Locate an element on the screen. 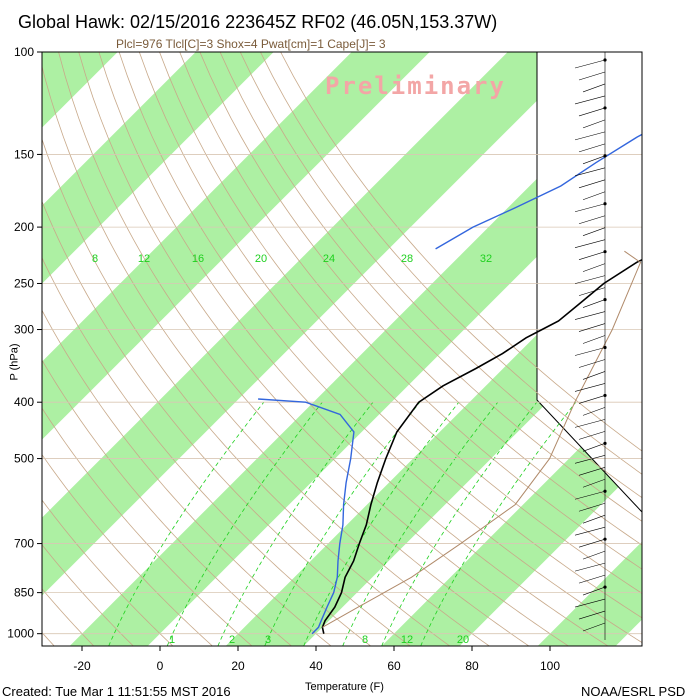 This screenshot has width=700, height=700. x-tick-label: 0 is located at coordinates (160, 666).